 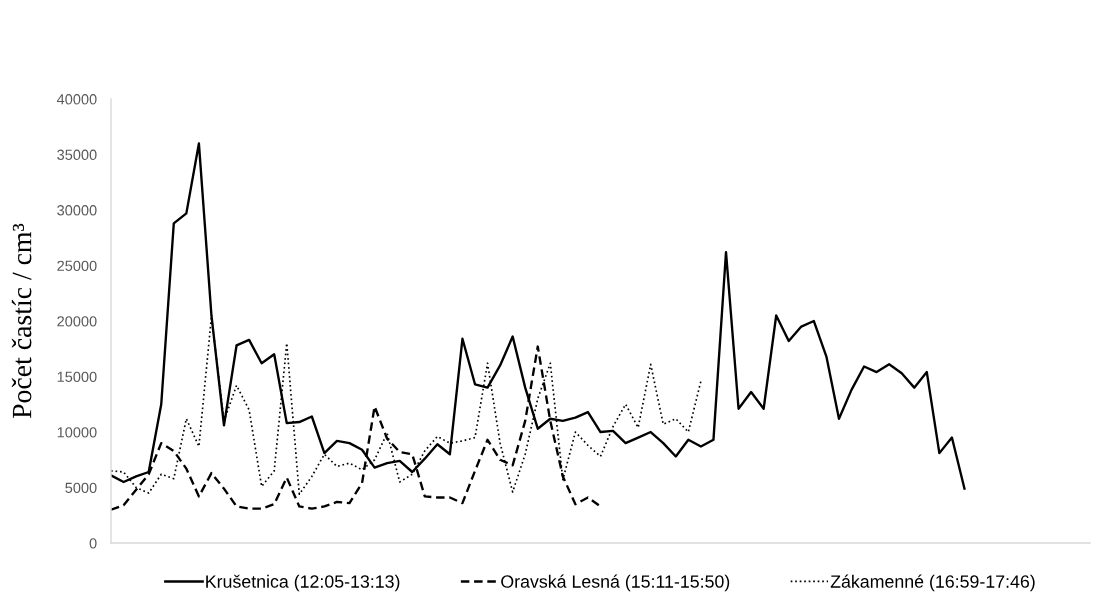 I want to click on y-tick-label: 40000, so click(x=76, y=99).